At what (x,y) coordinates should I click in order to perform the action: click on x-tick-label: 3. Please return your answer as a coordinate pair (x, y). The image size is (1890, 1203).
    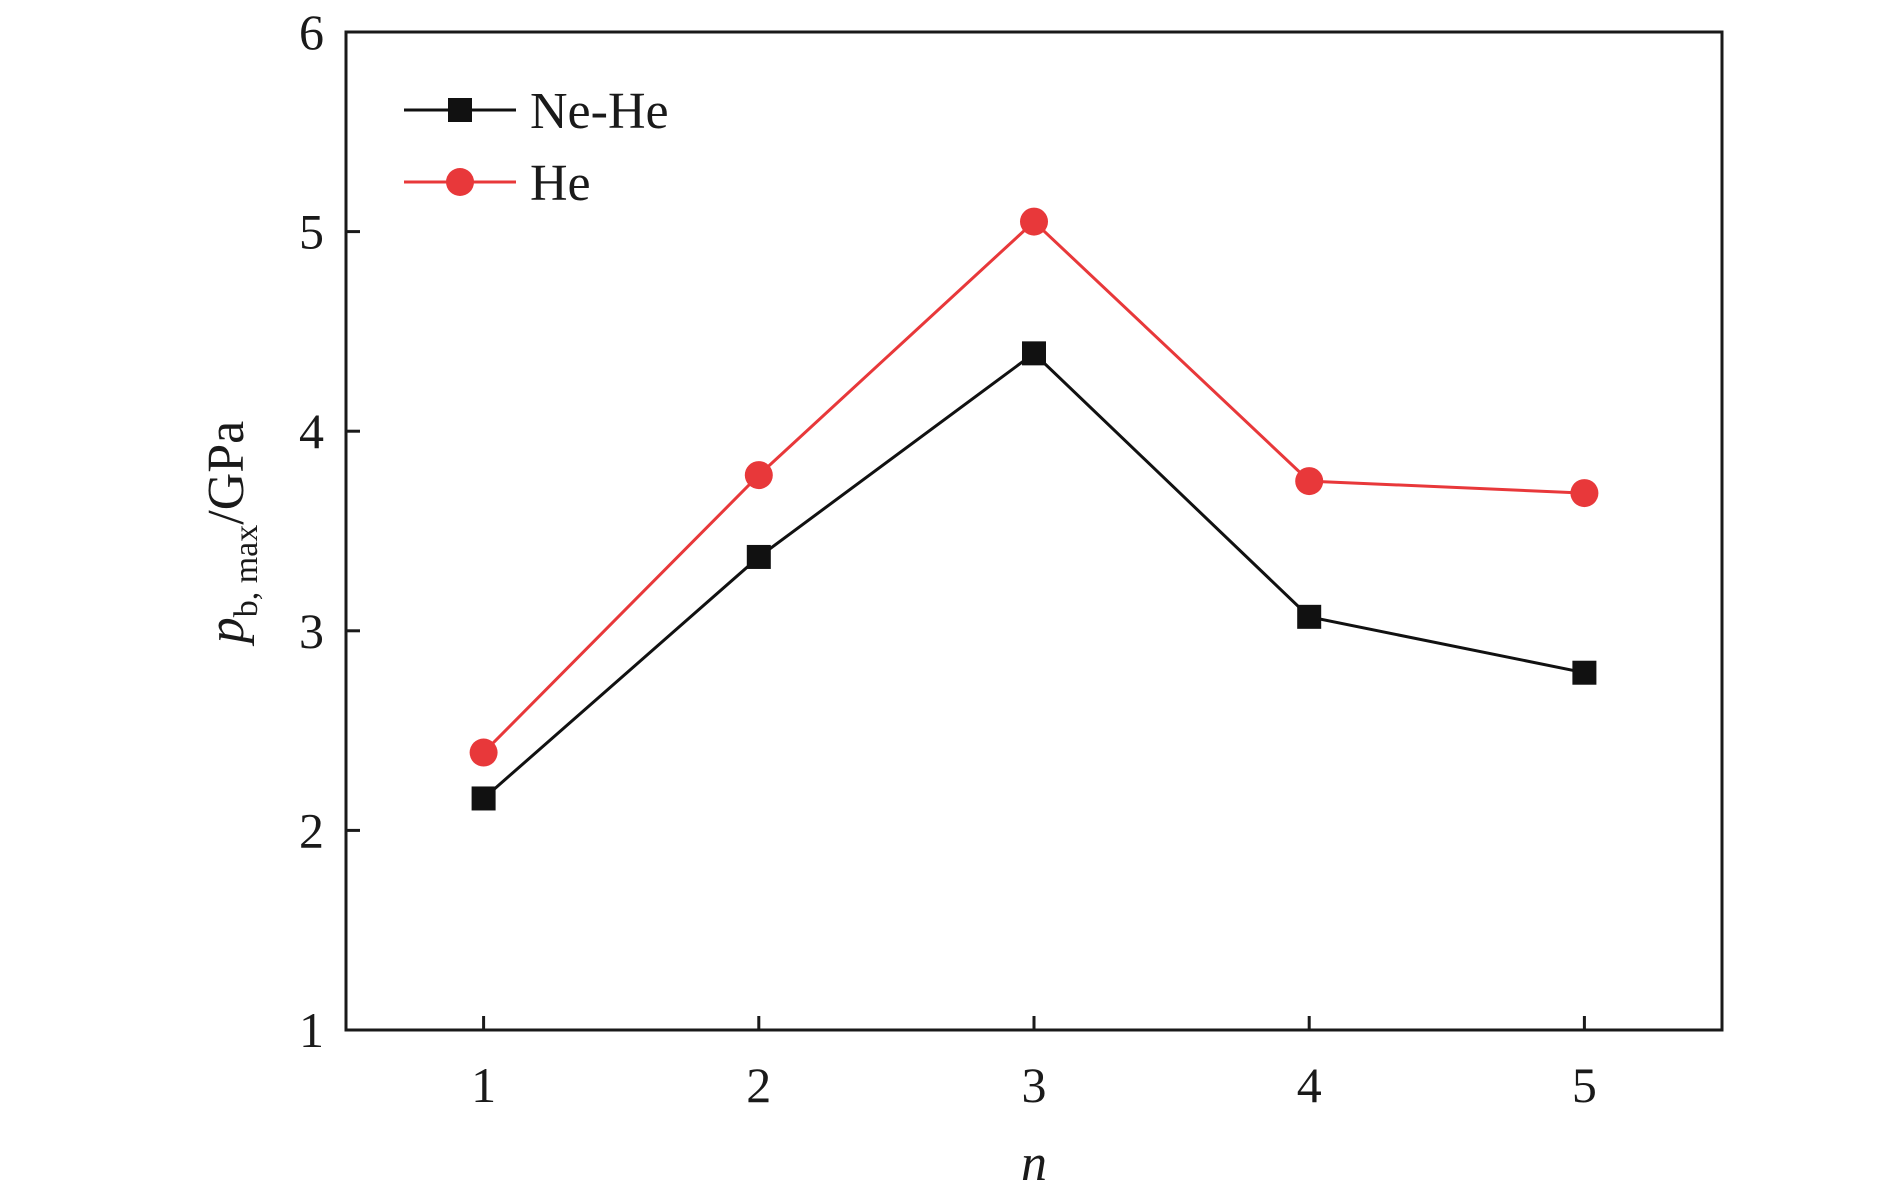
    Looking at the image, I should click on (1034, 1085).